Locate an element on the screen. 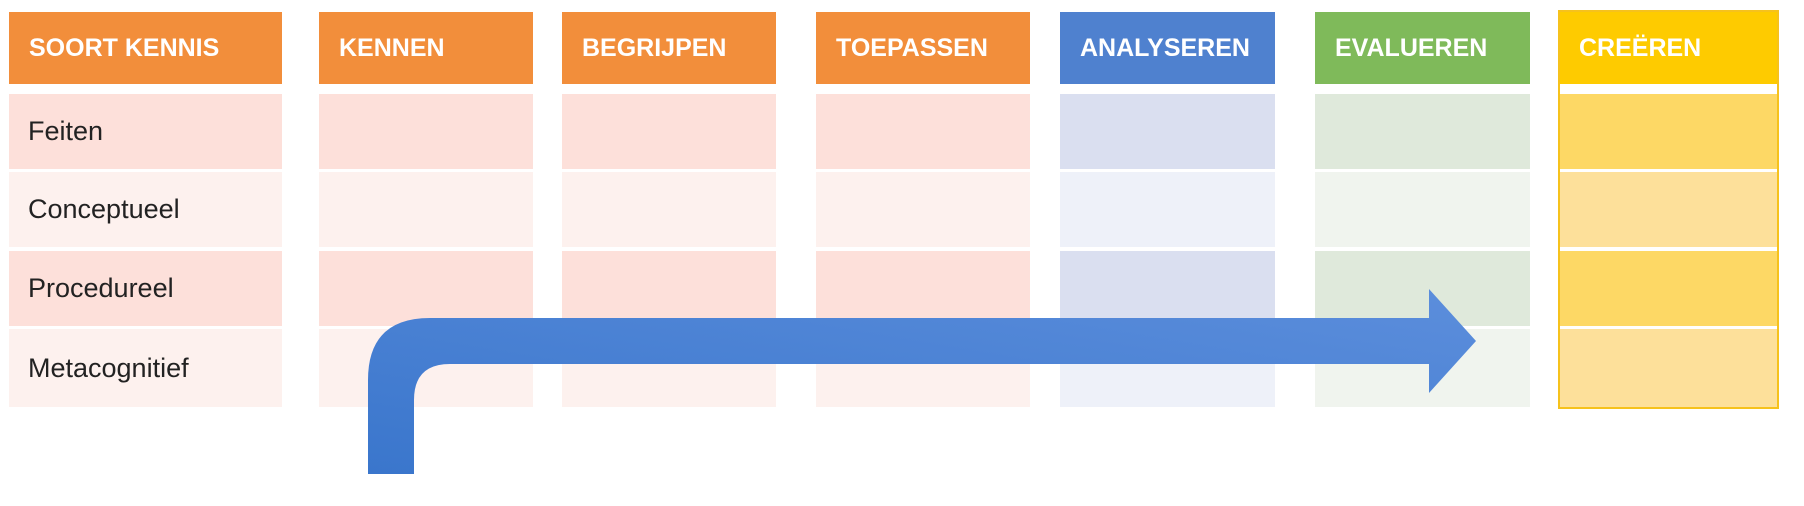 This screenshot has height=506, width=1804. column-header: KENNEN is located at coordinates (426, 48).